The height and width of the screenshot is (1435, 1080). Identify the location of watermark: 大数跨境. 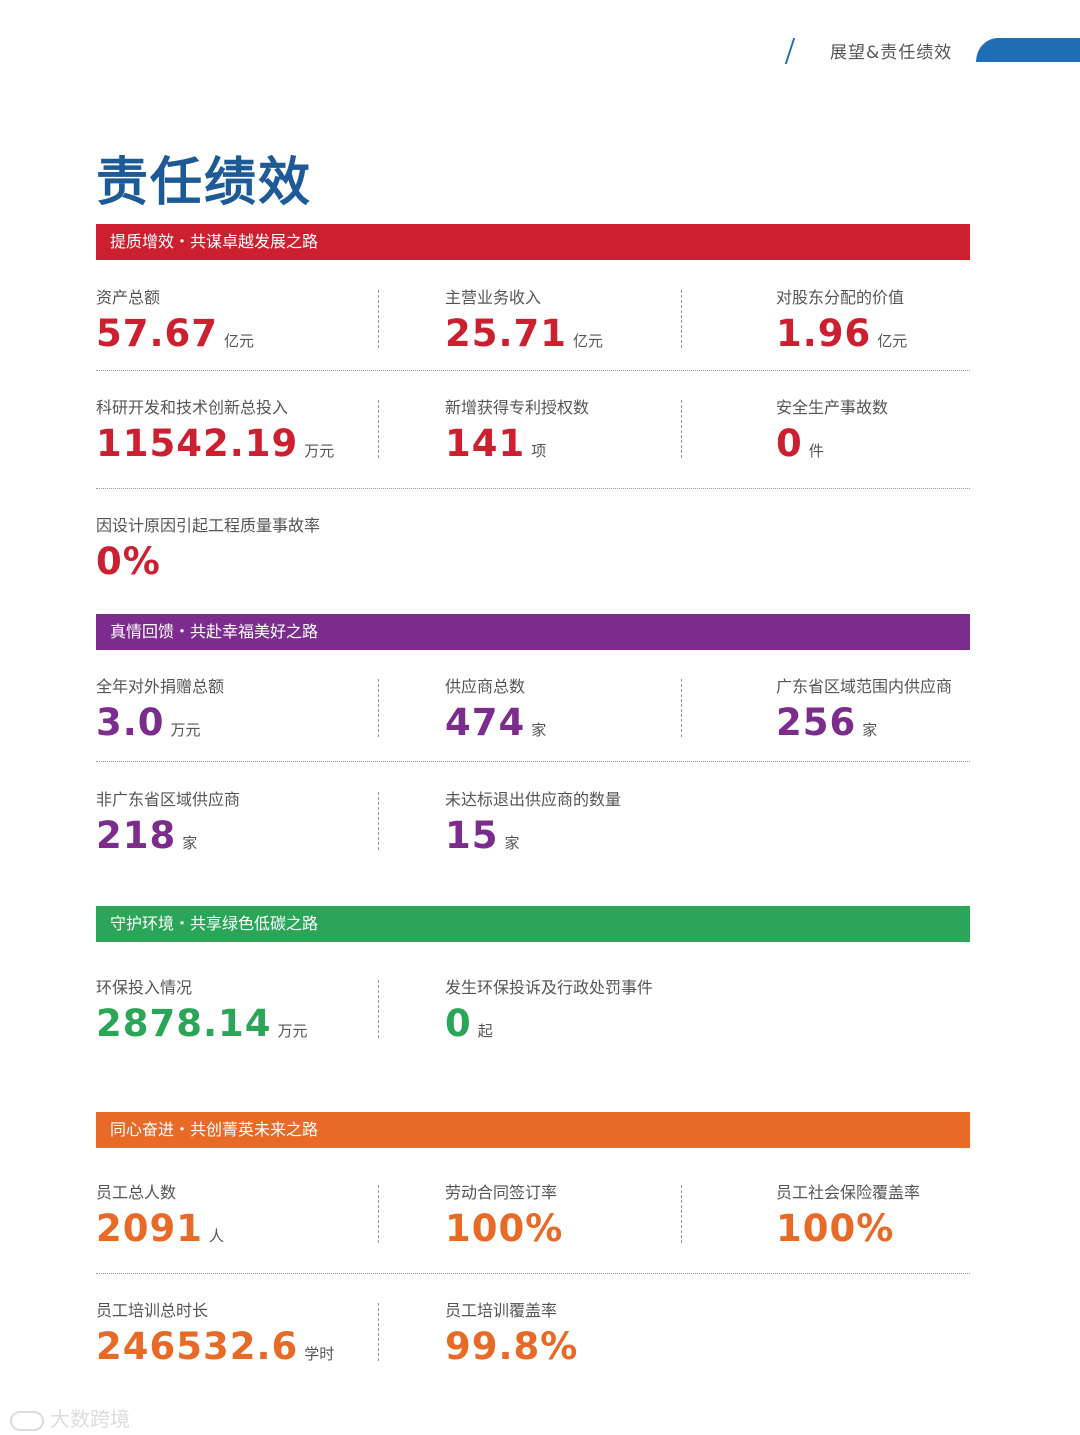
(70, 1417).